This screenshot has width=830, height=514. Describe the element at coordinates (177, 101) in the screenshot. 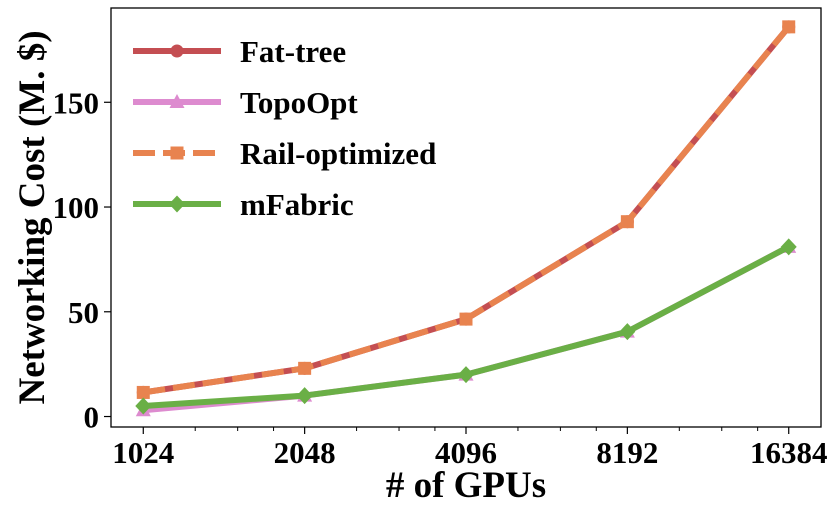

I see `legend-marker-topoopt` at that location.